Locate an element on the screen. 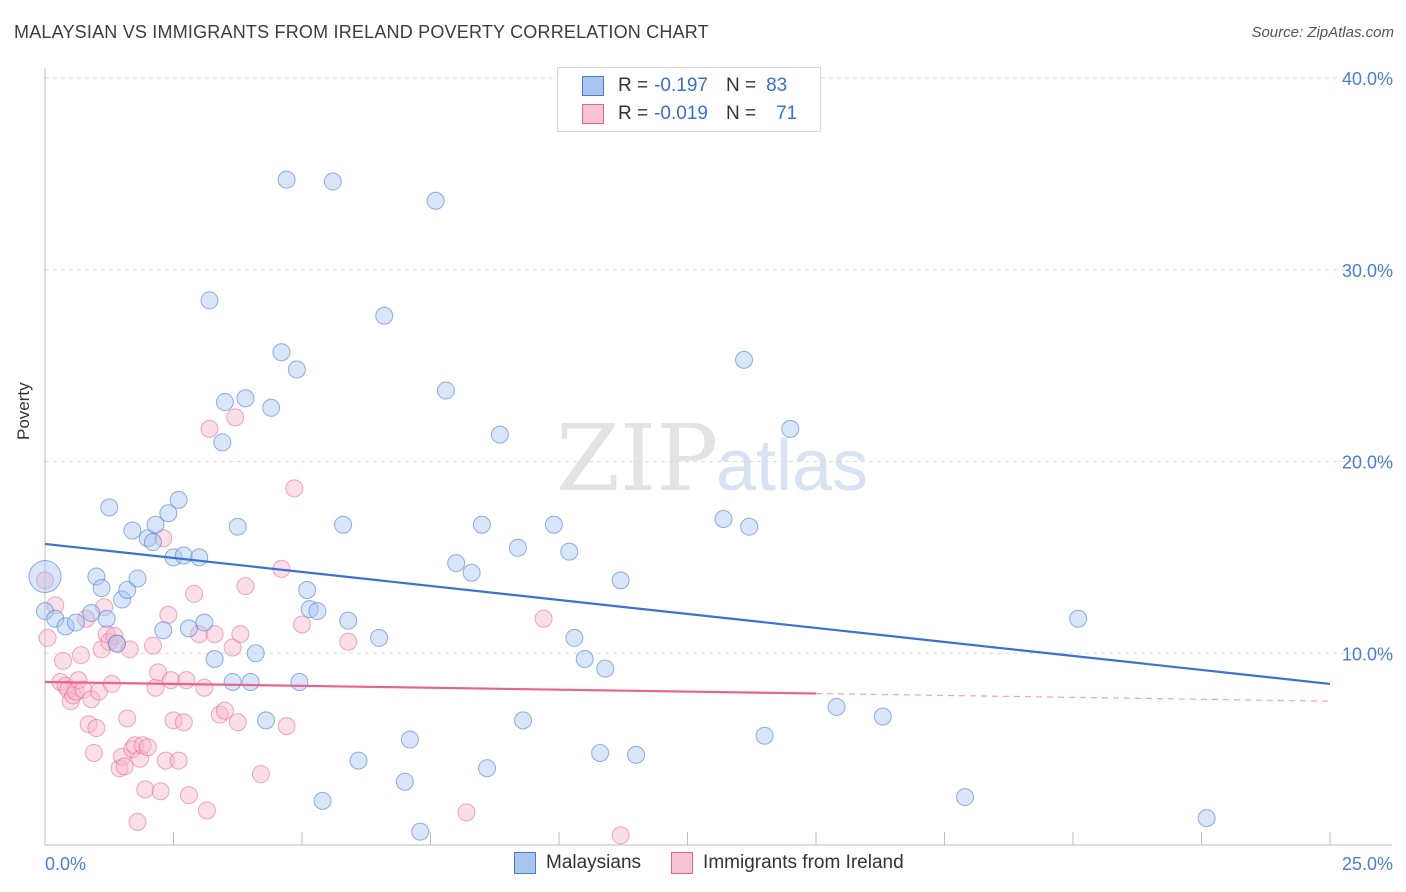 The image size is (1406, 892). legend-item-malaysians: Malaysians is located at coordinates (577, 863).